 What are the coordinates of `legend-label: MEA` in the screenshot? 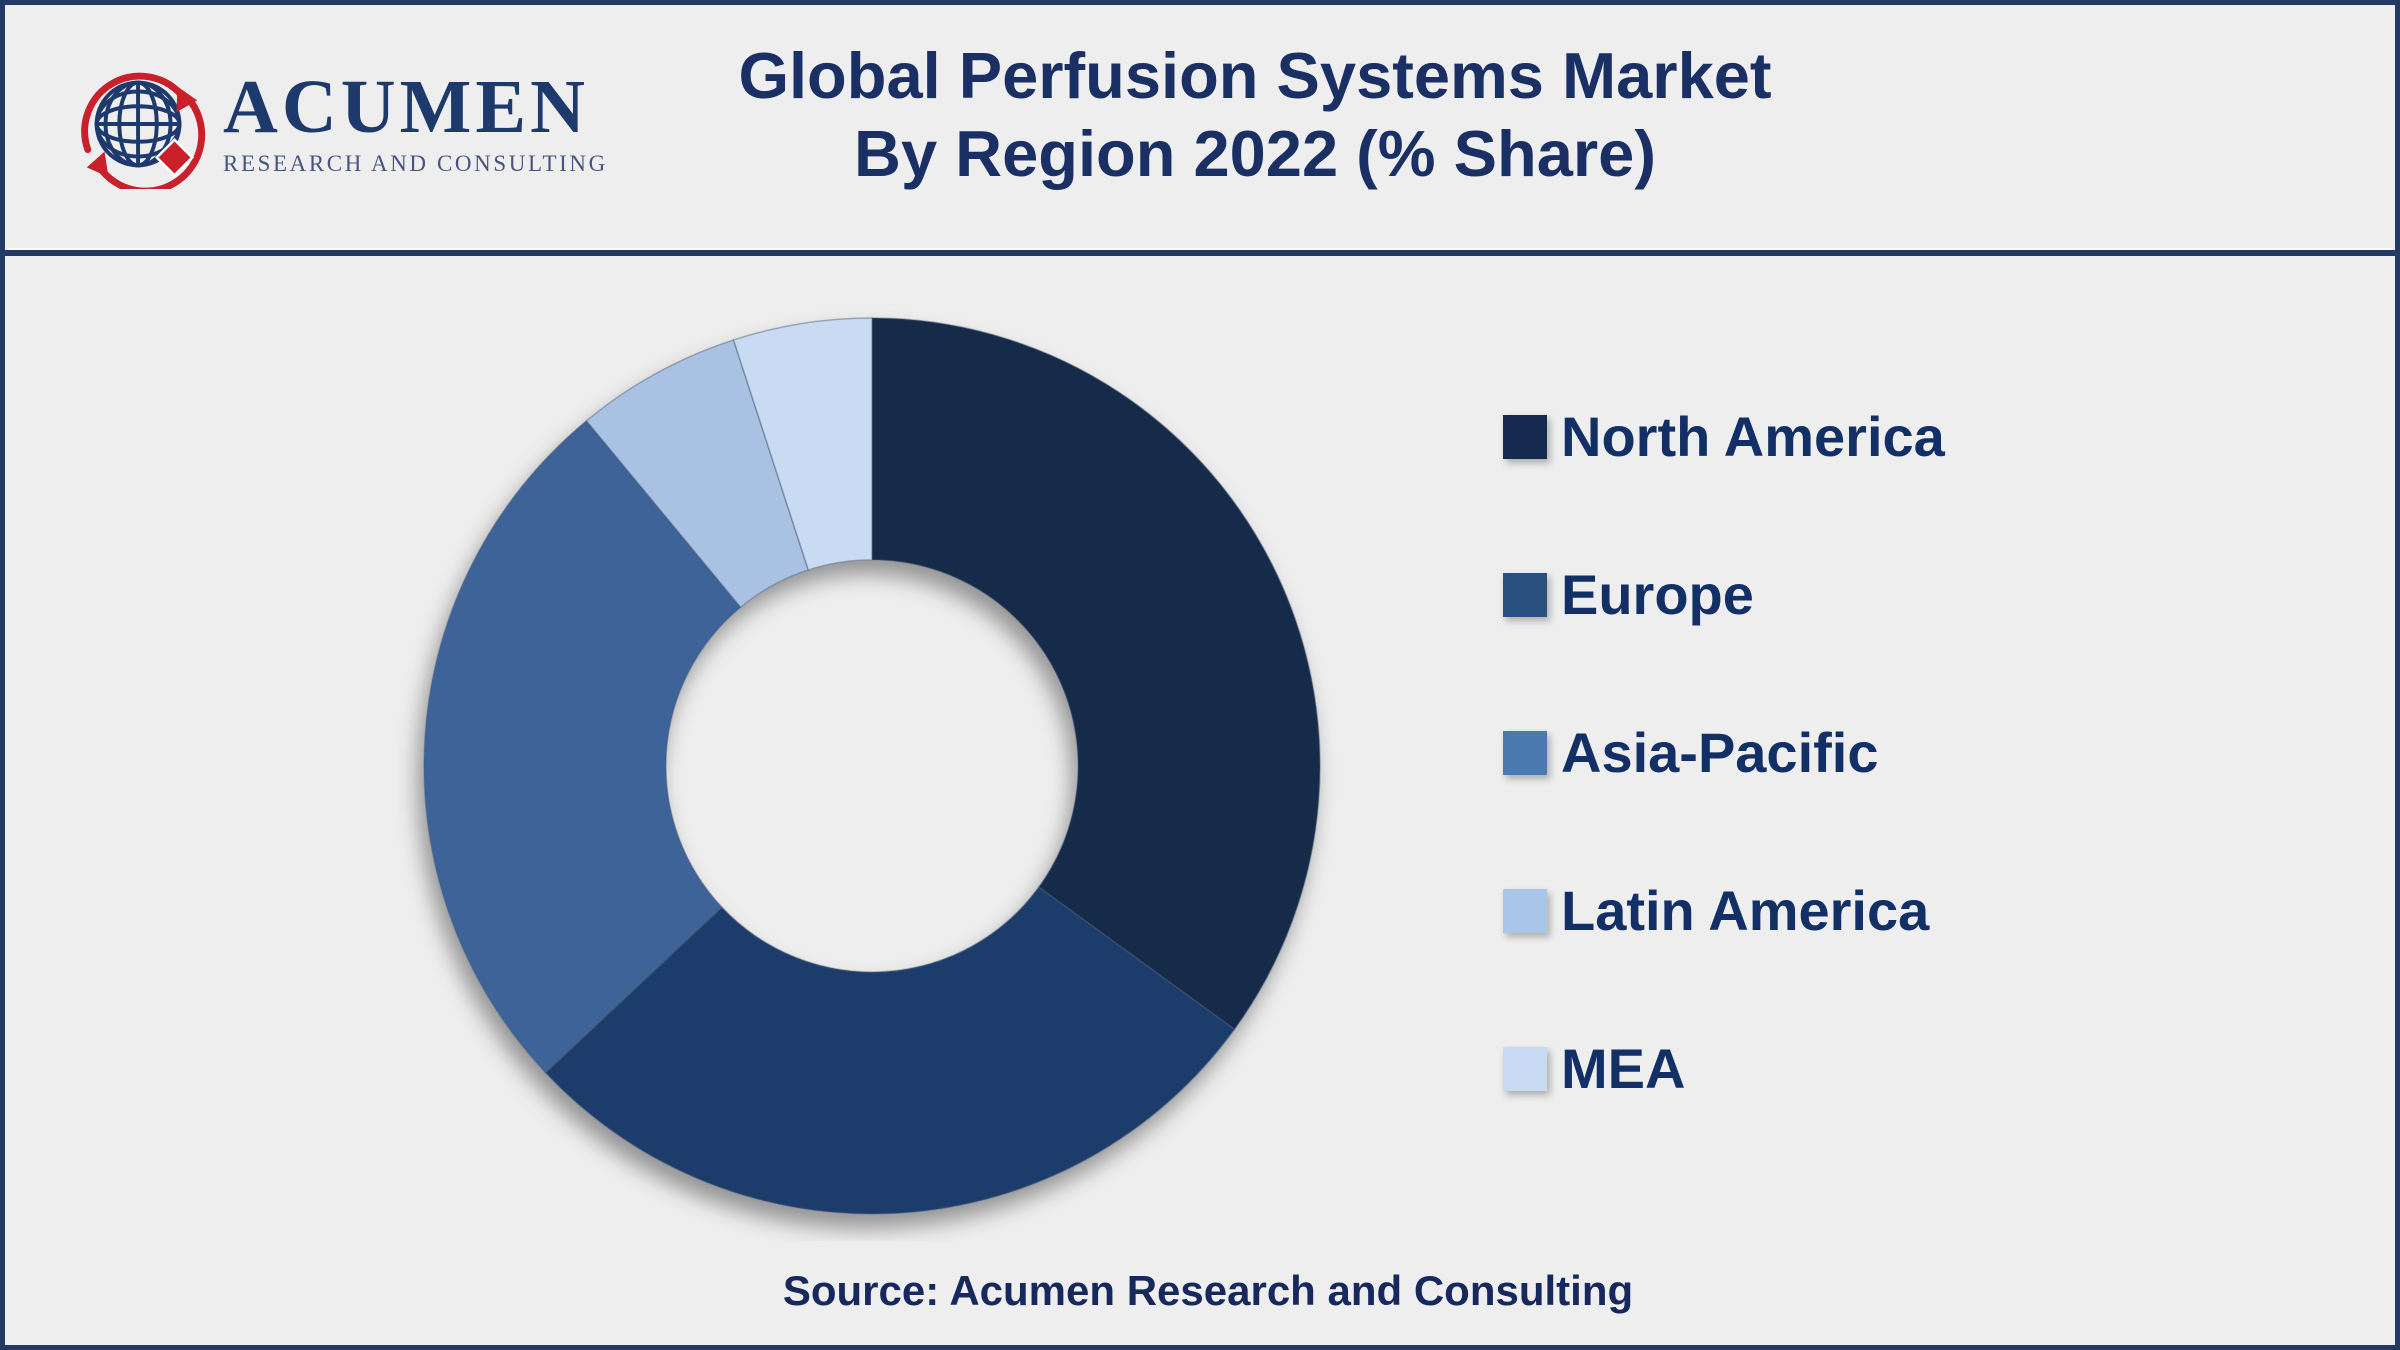 It's located at (1623, 1068).